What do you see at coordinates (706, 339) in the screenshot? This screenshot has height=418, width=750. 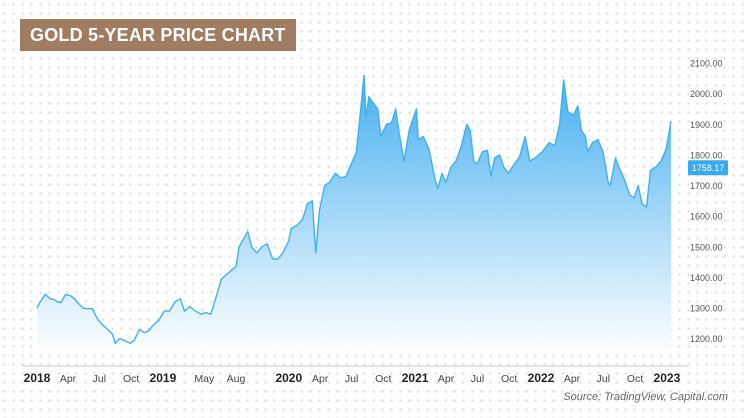 I see `y-tick-label: 1200.00` at bounding box center [706, 339].